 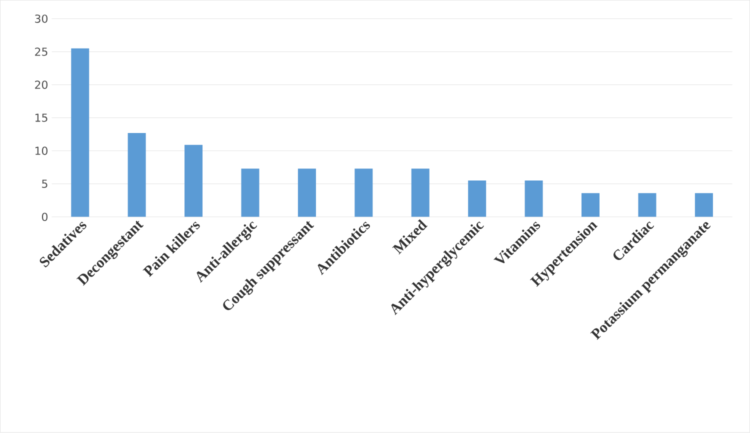 I want to click on y-tick-label: 25, so click(x=41, y=52).